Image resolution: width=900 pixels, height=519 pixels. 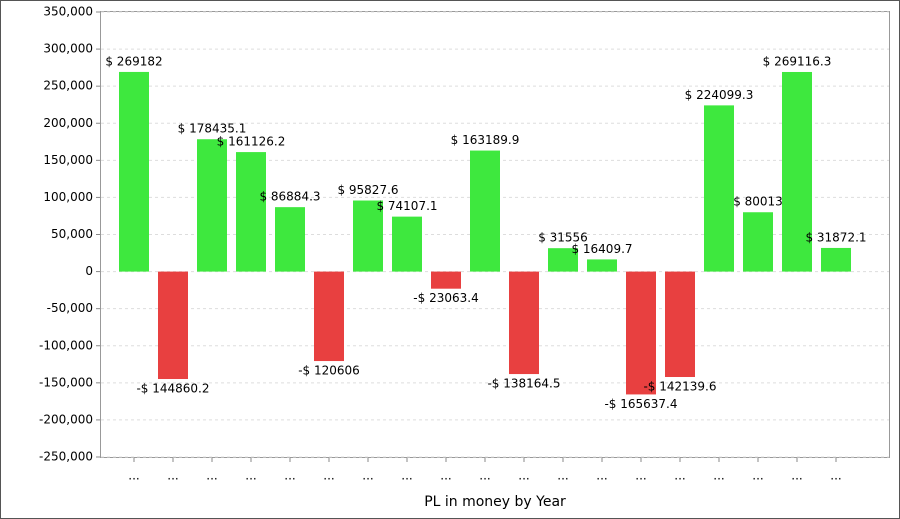 I want to click on y-tick-label: -250,000, so click(x=66, y=457).